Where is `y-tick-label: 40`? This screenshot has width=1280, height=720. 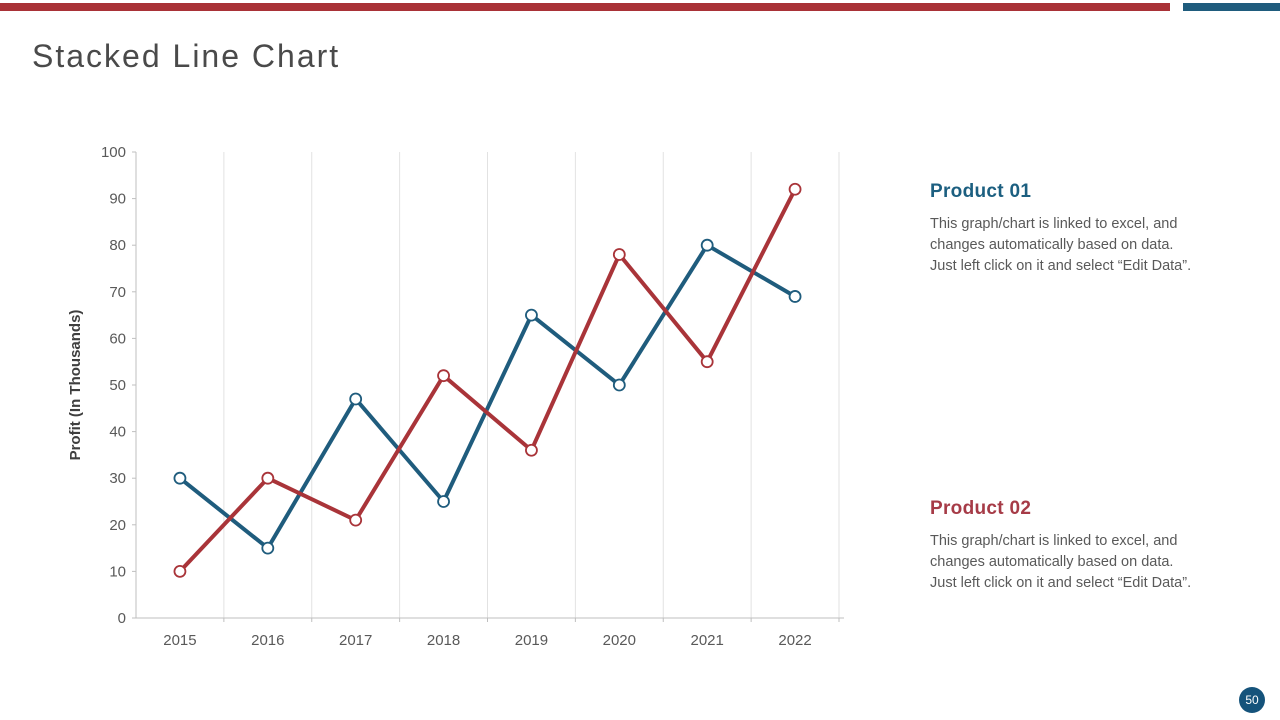
y-tick-label: 40 is located at coordinates (117, 432).